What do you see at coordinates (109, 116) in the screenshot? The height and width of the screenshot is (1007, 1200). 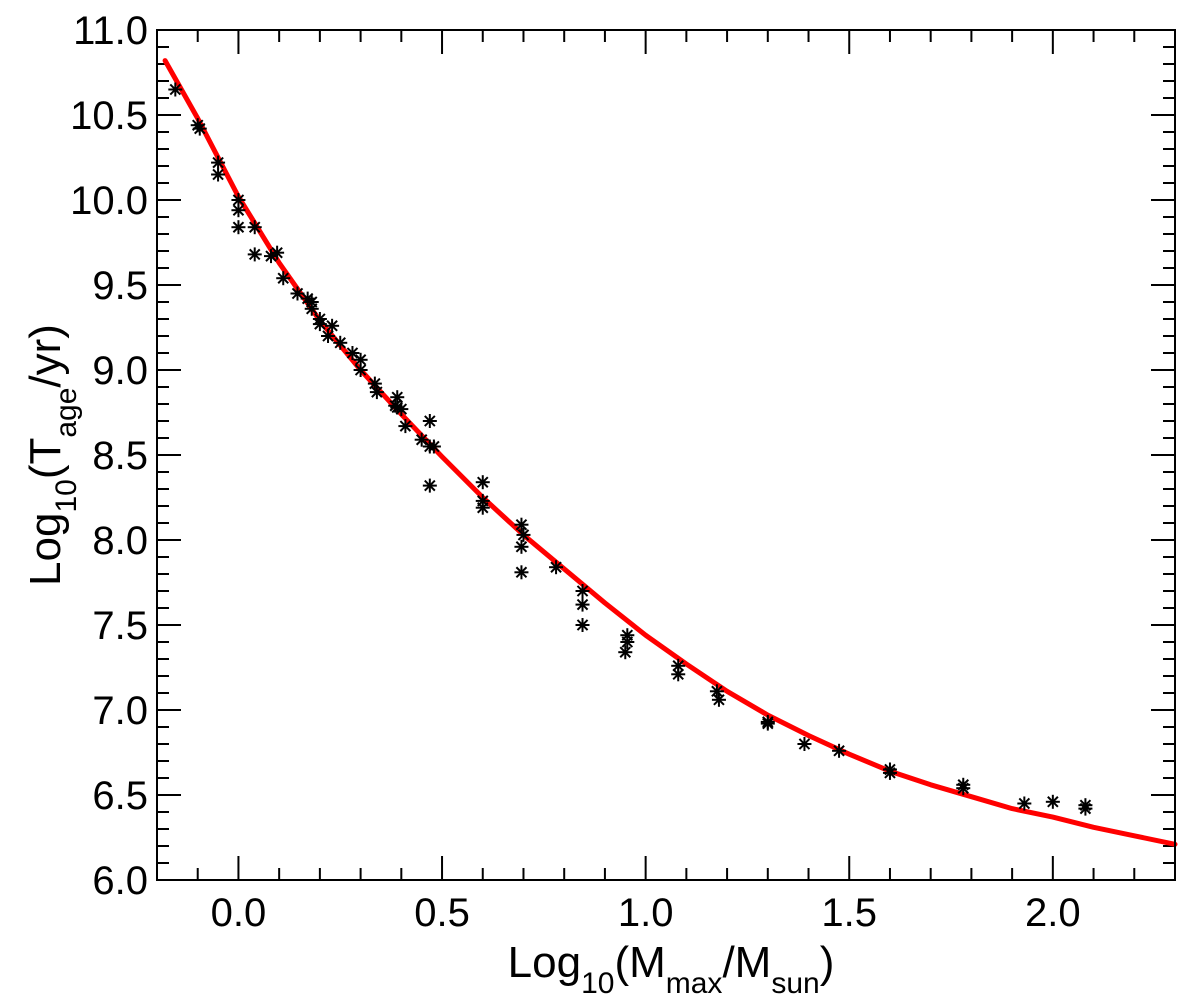 I see `y-tick-label: 10.5` at bounding box center [109, 116].